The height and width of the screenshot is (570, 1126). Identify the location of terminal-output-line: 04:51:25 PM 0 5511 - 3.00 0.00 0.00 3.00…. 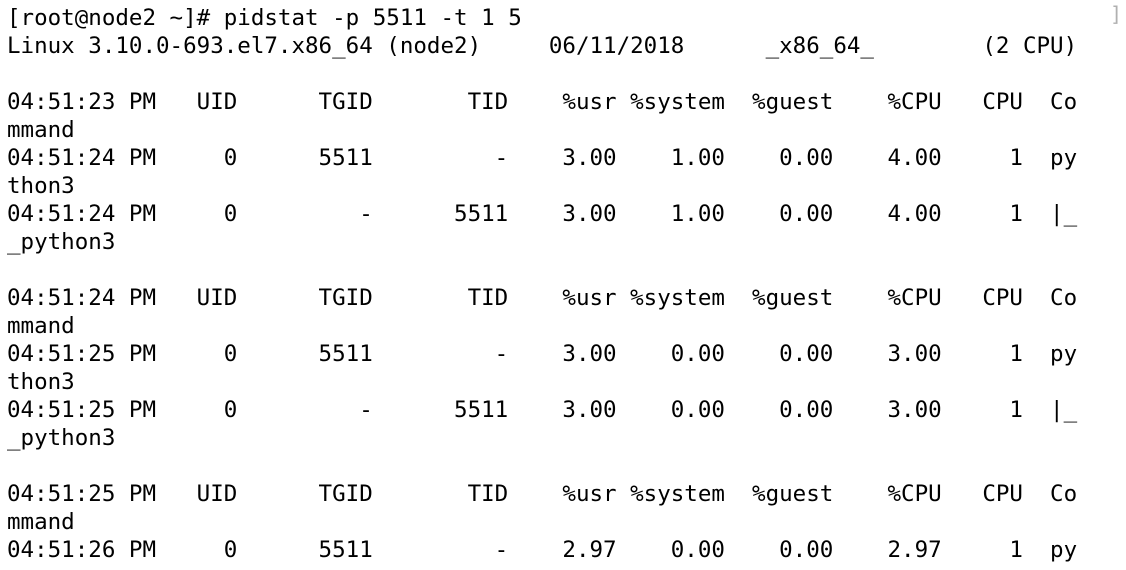
(542, 354).